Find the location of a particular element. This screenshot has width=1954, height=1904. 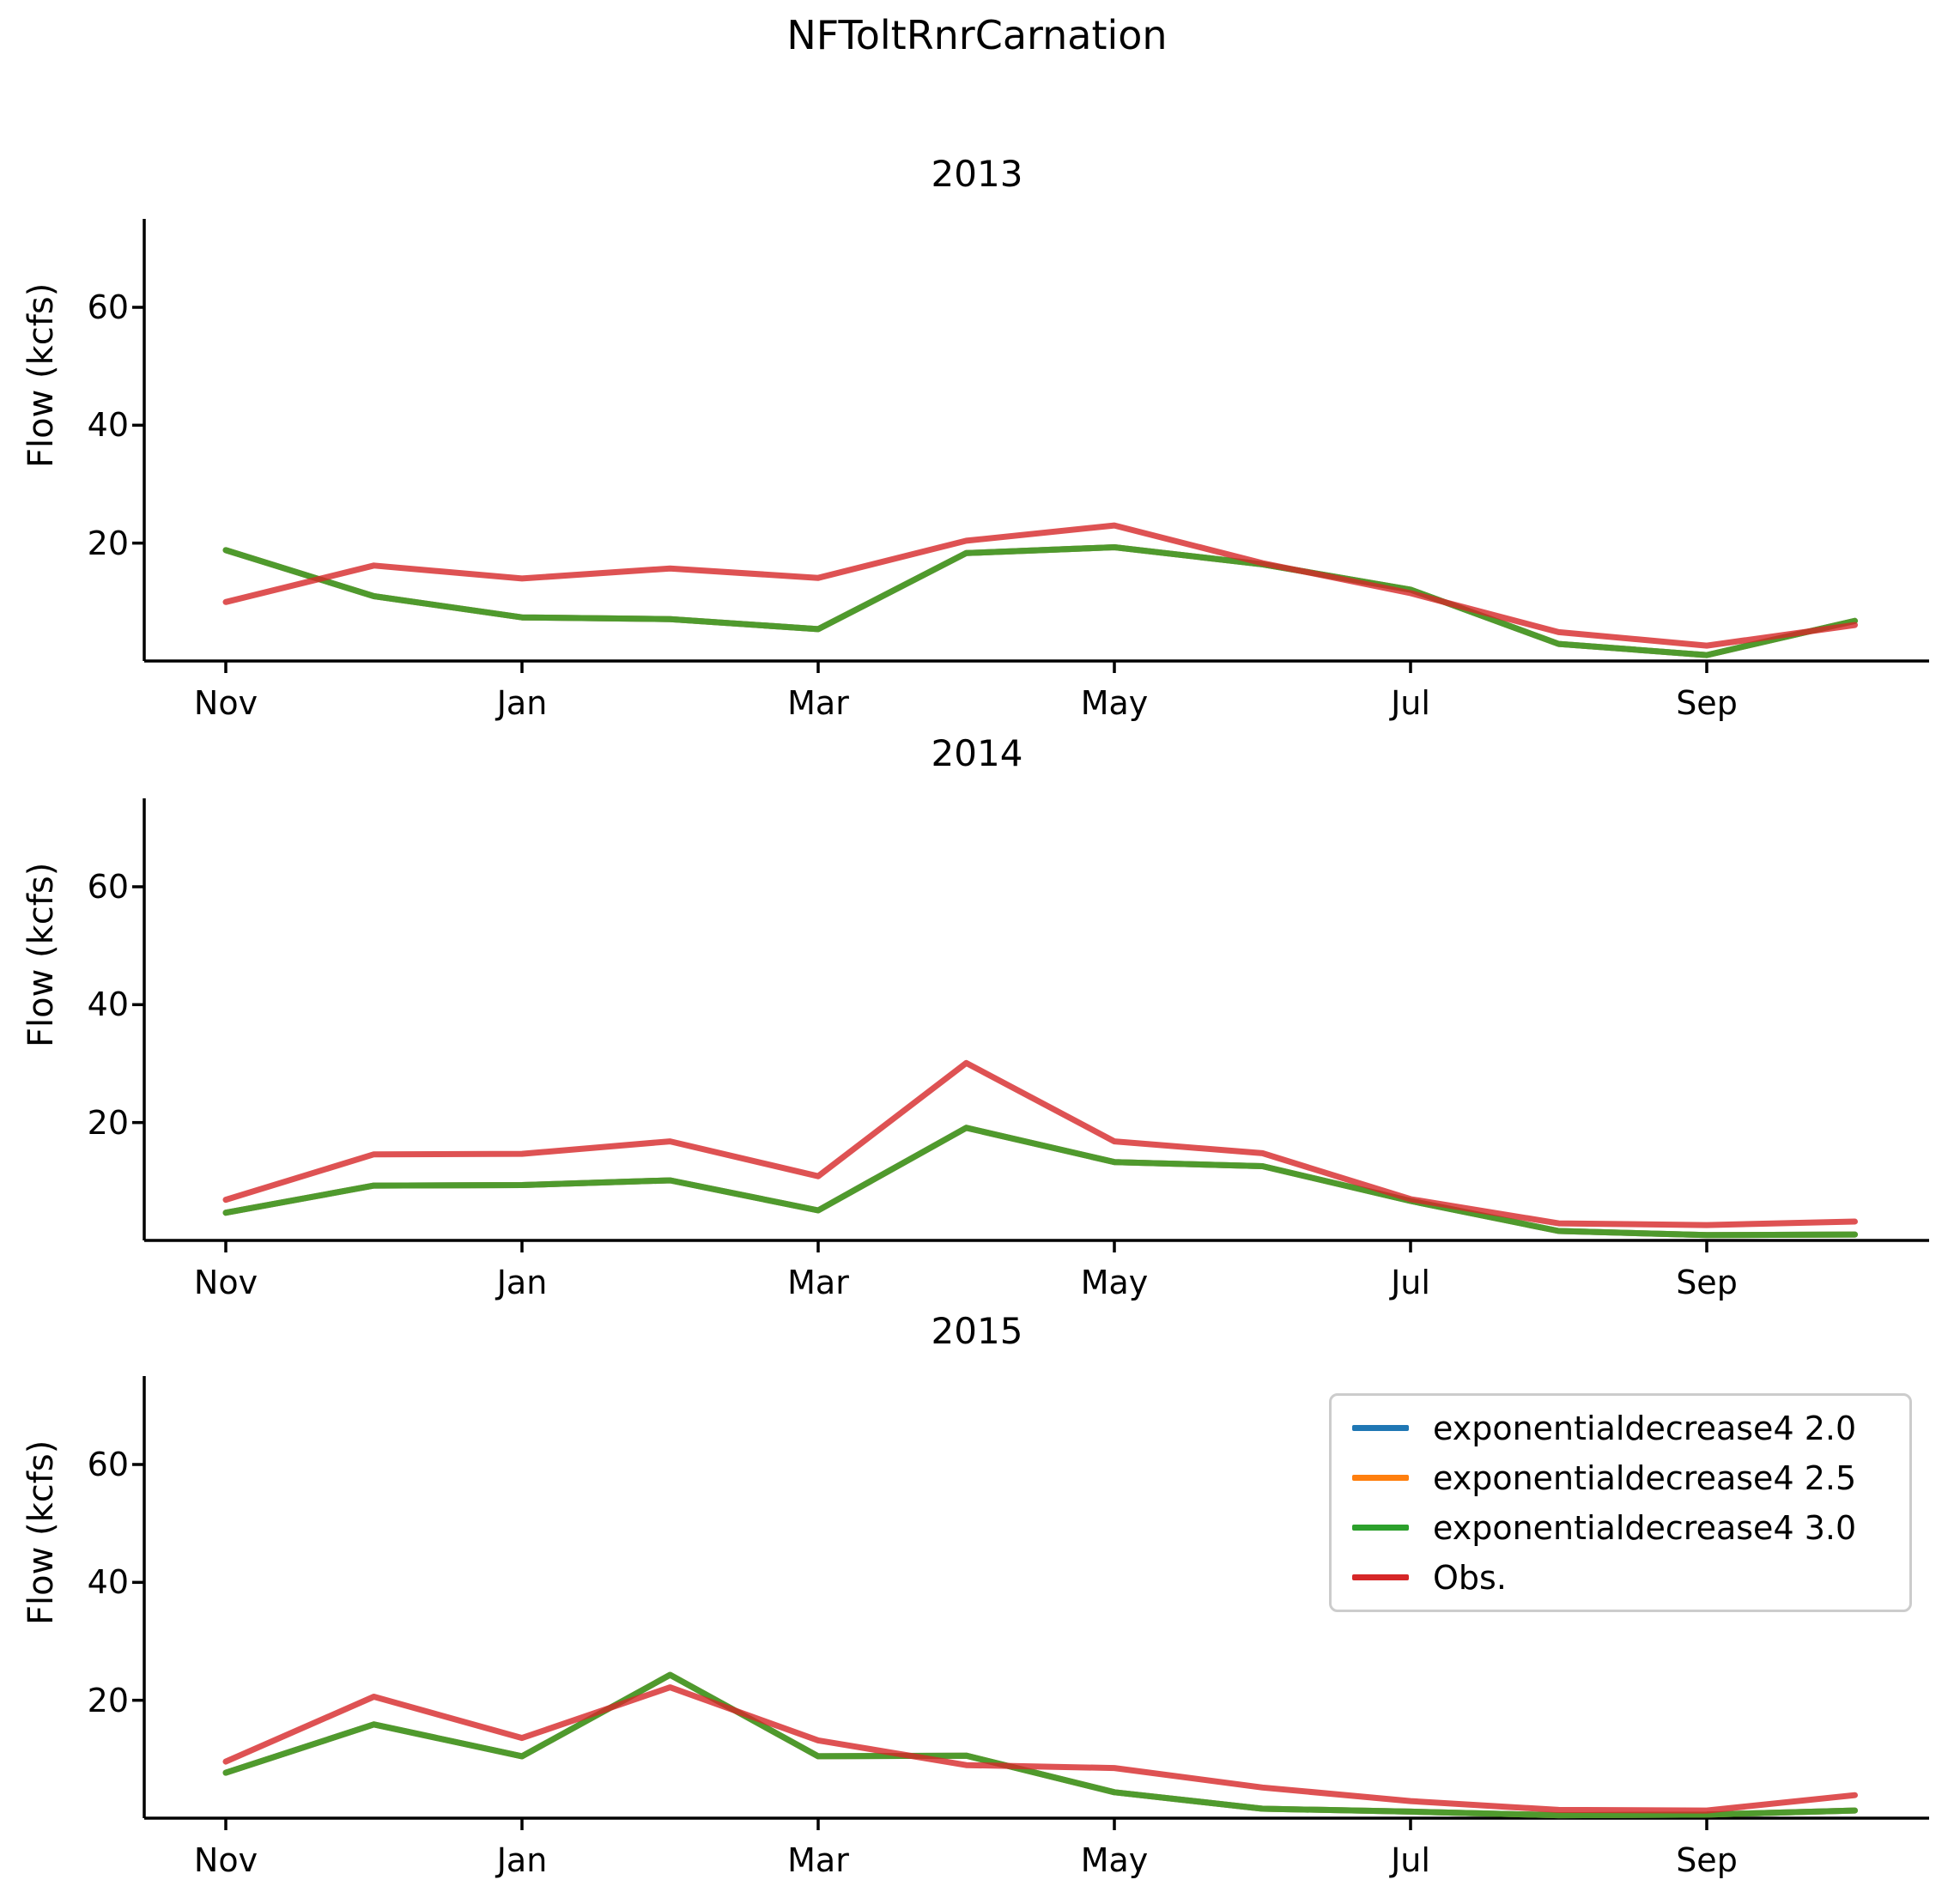

legend-label: exponentialdecrease4 2.5 is located at coordinates (1645, 1478).